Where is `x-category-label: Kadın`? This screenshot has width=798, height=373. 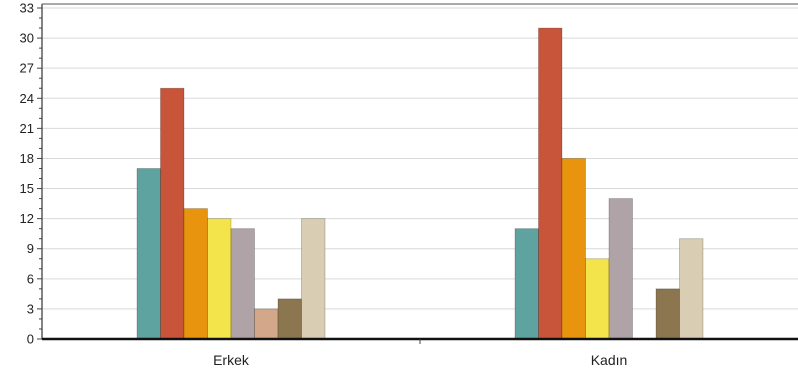
x-category-label: Kadın is located at coordinates (609, 360).